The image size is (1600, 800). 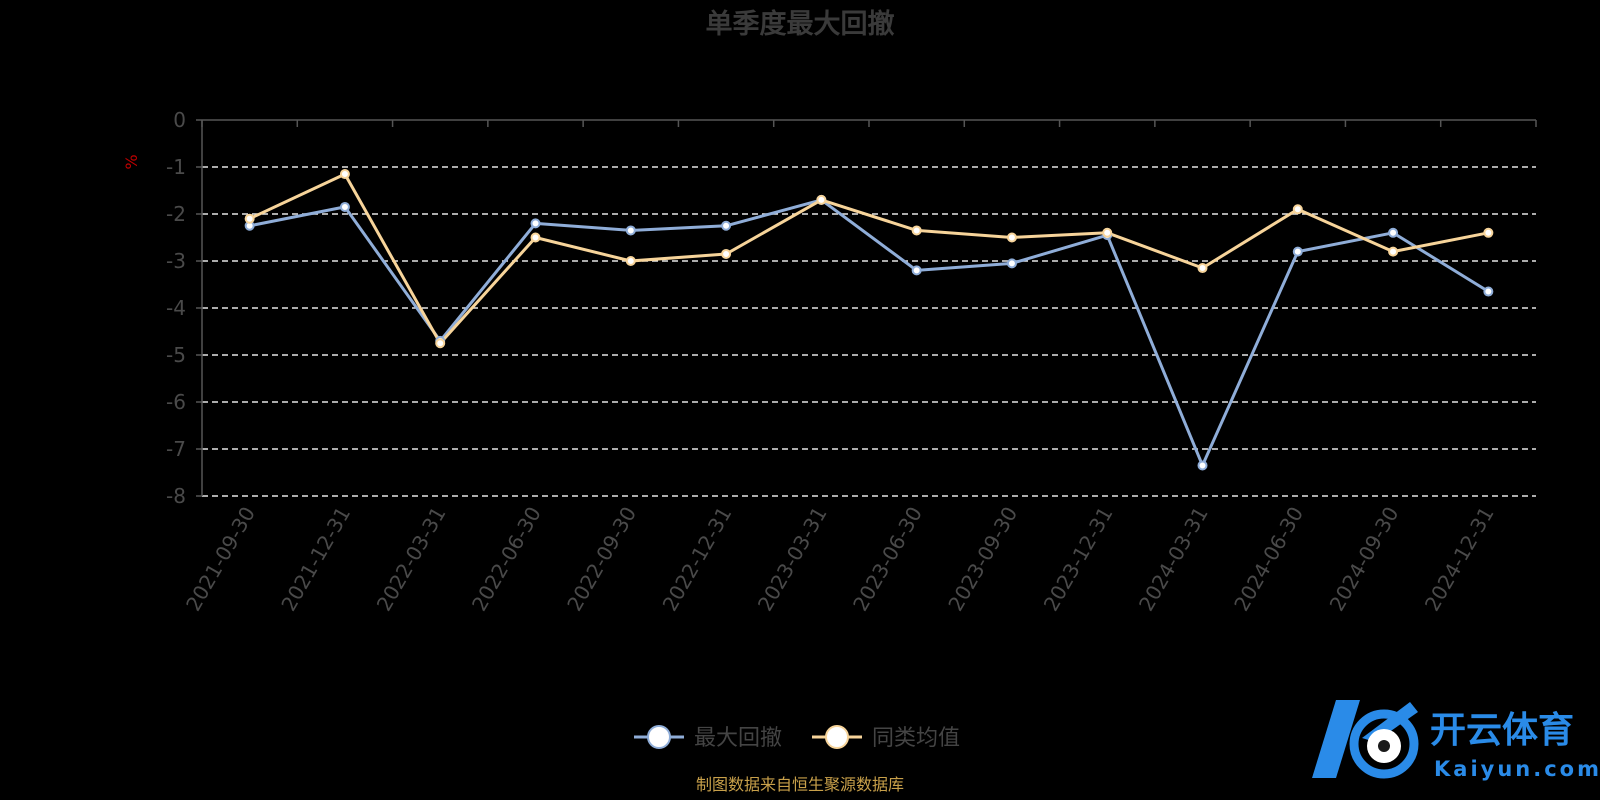 I want to click on x-tick-label: 2023-12-31, so click(x=1078, y=559).